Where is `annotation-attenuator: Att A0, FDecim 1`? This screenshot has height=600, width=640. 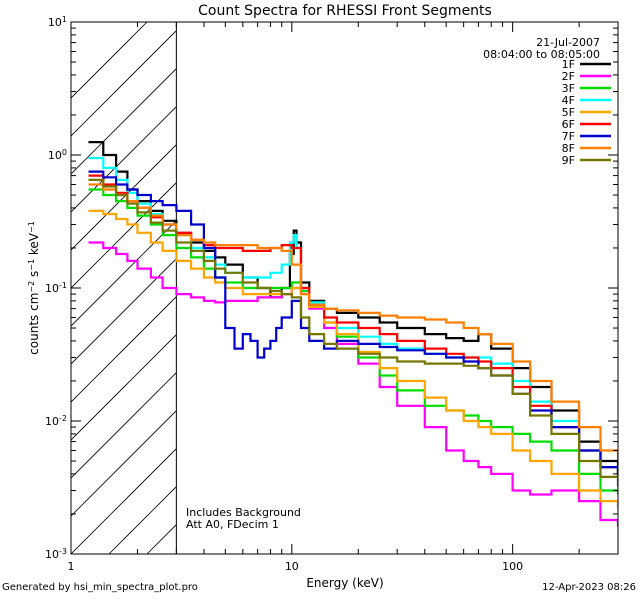 annotation-attenuator: Att A0, FDecim 1 is located at coordinates (232, 524).